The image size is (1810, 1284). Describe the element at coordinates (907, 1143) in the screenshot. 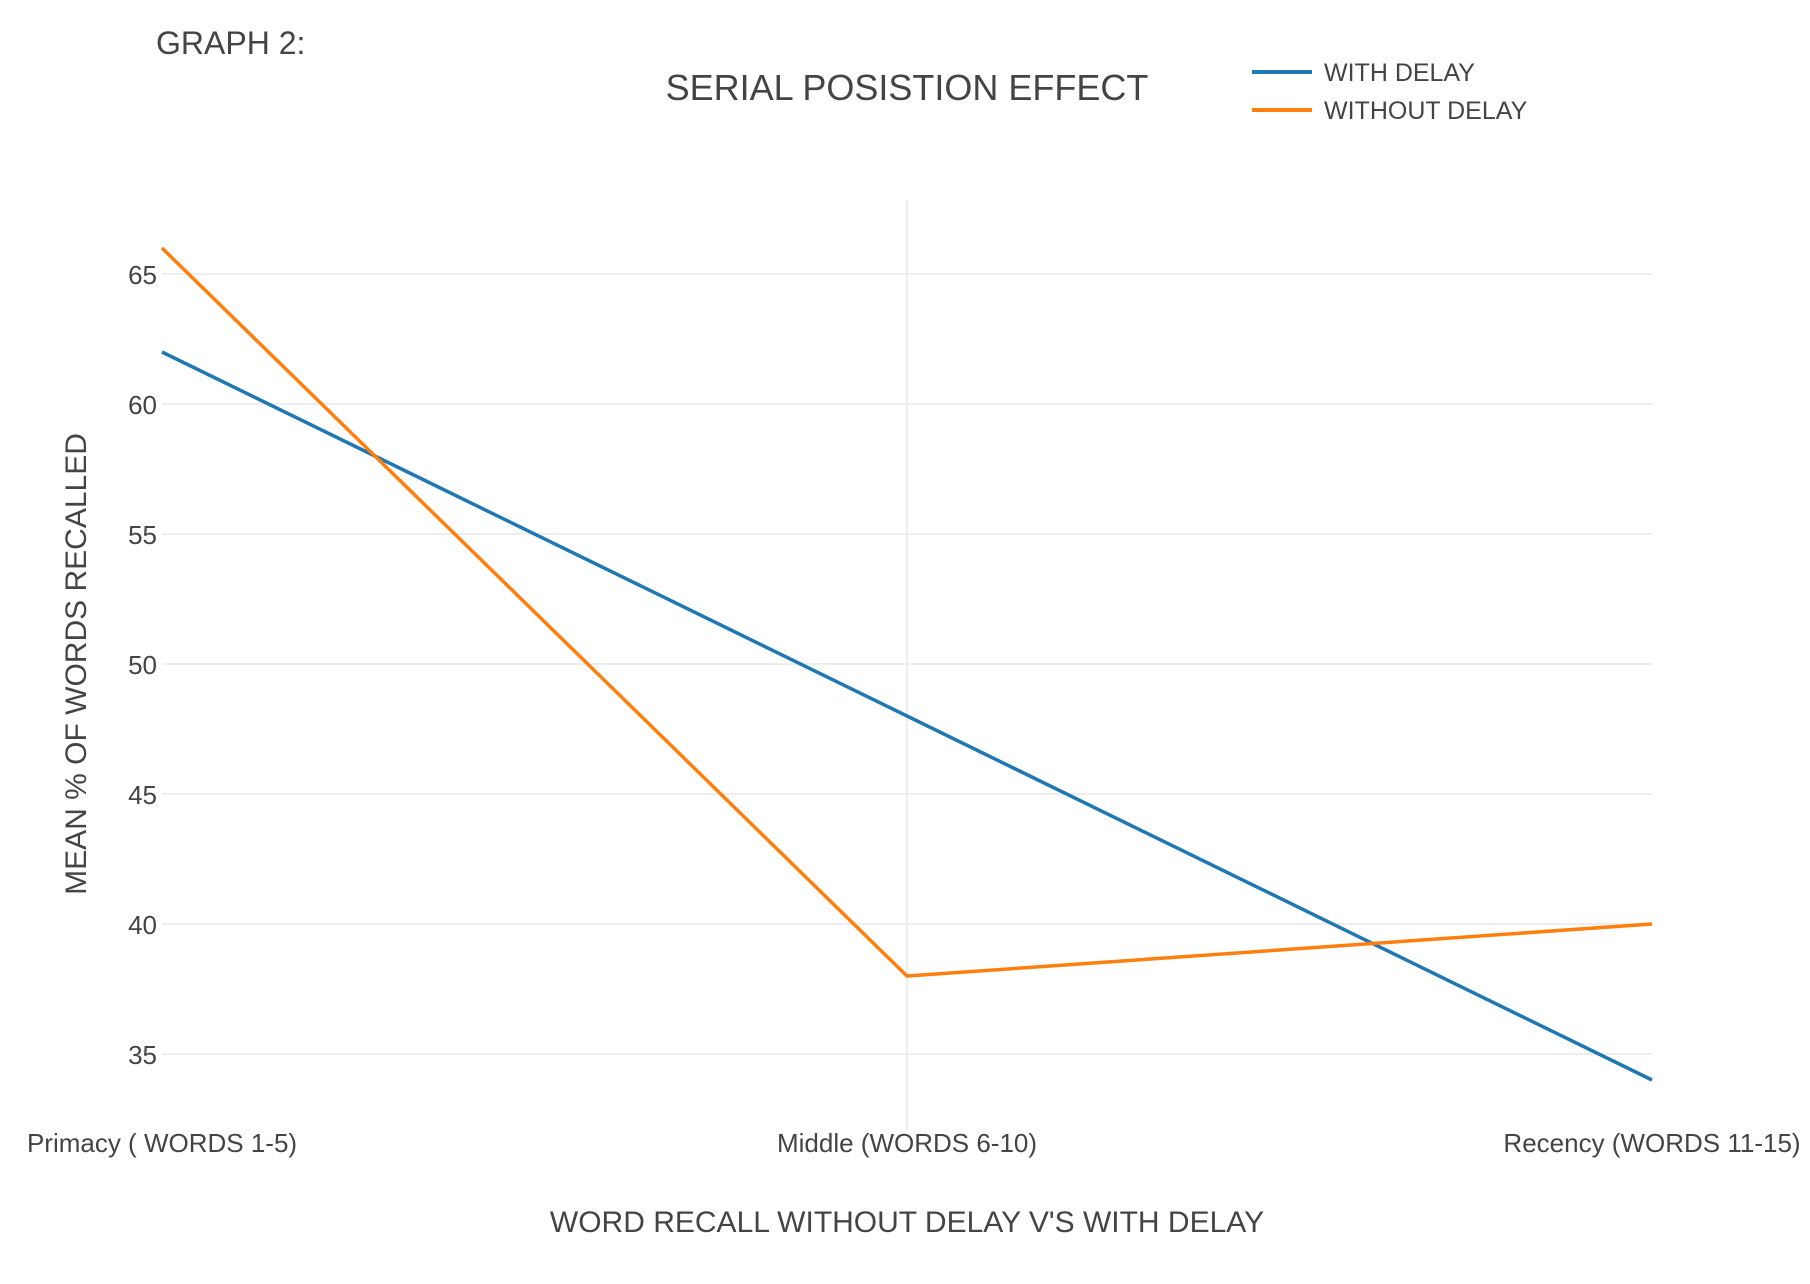

I see `x-tick-label: Middle (WORDS 6-10)` at that location.